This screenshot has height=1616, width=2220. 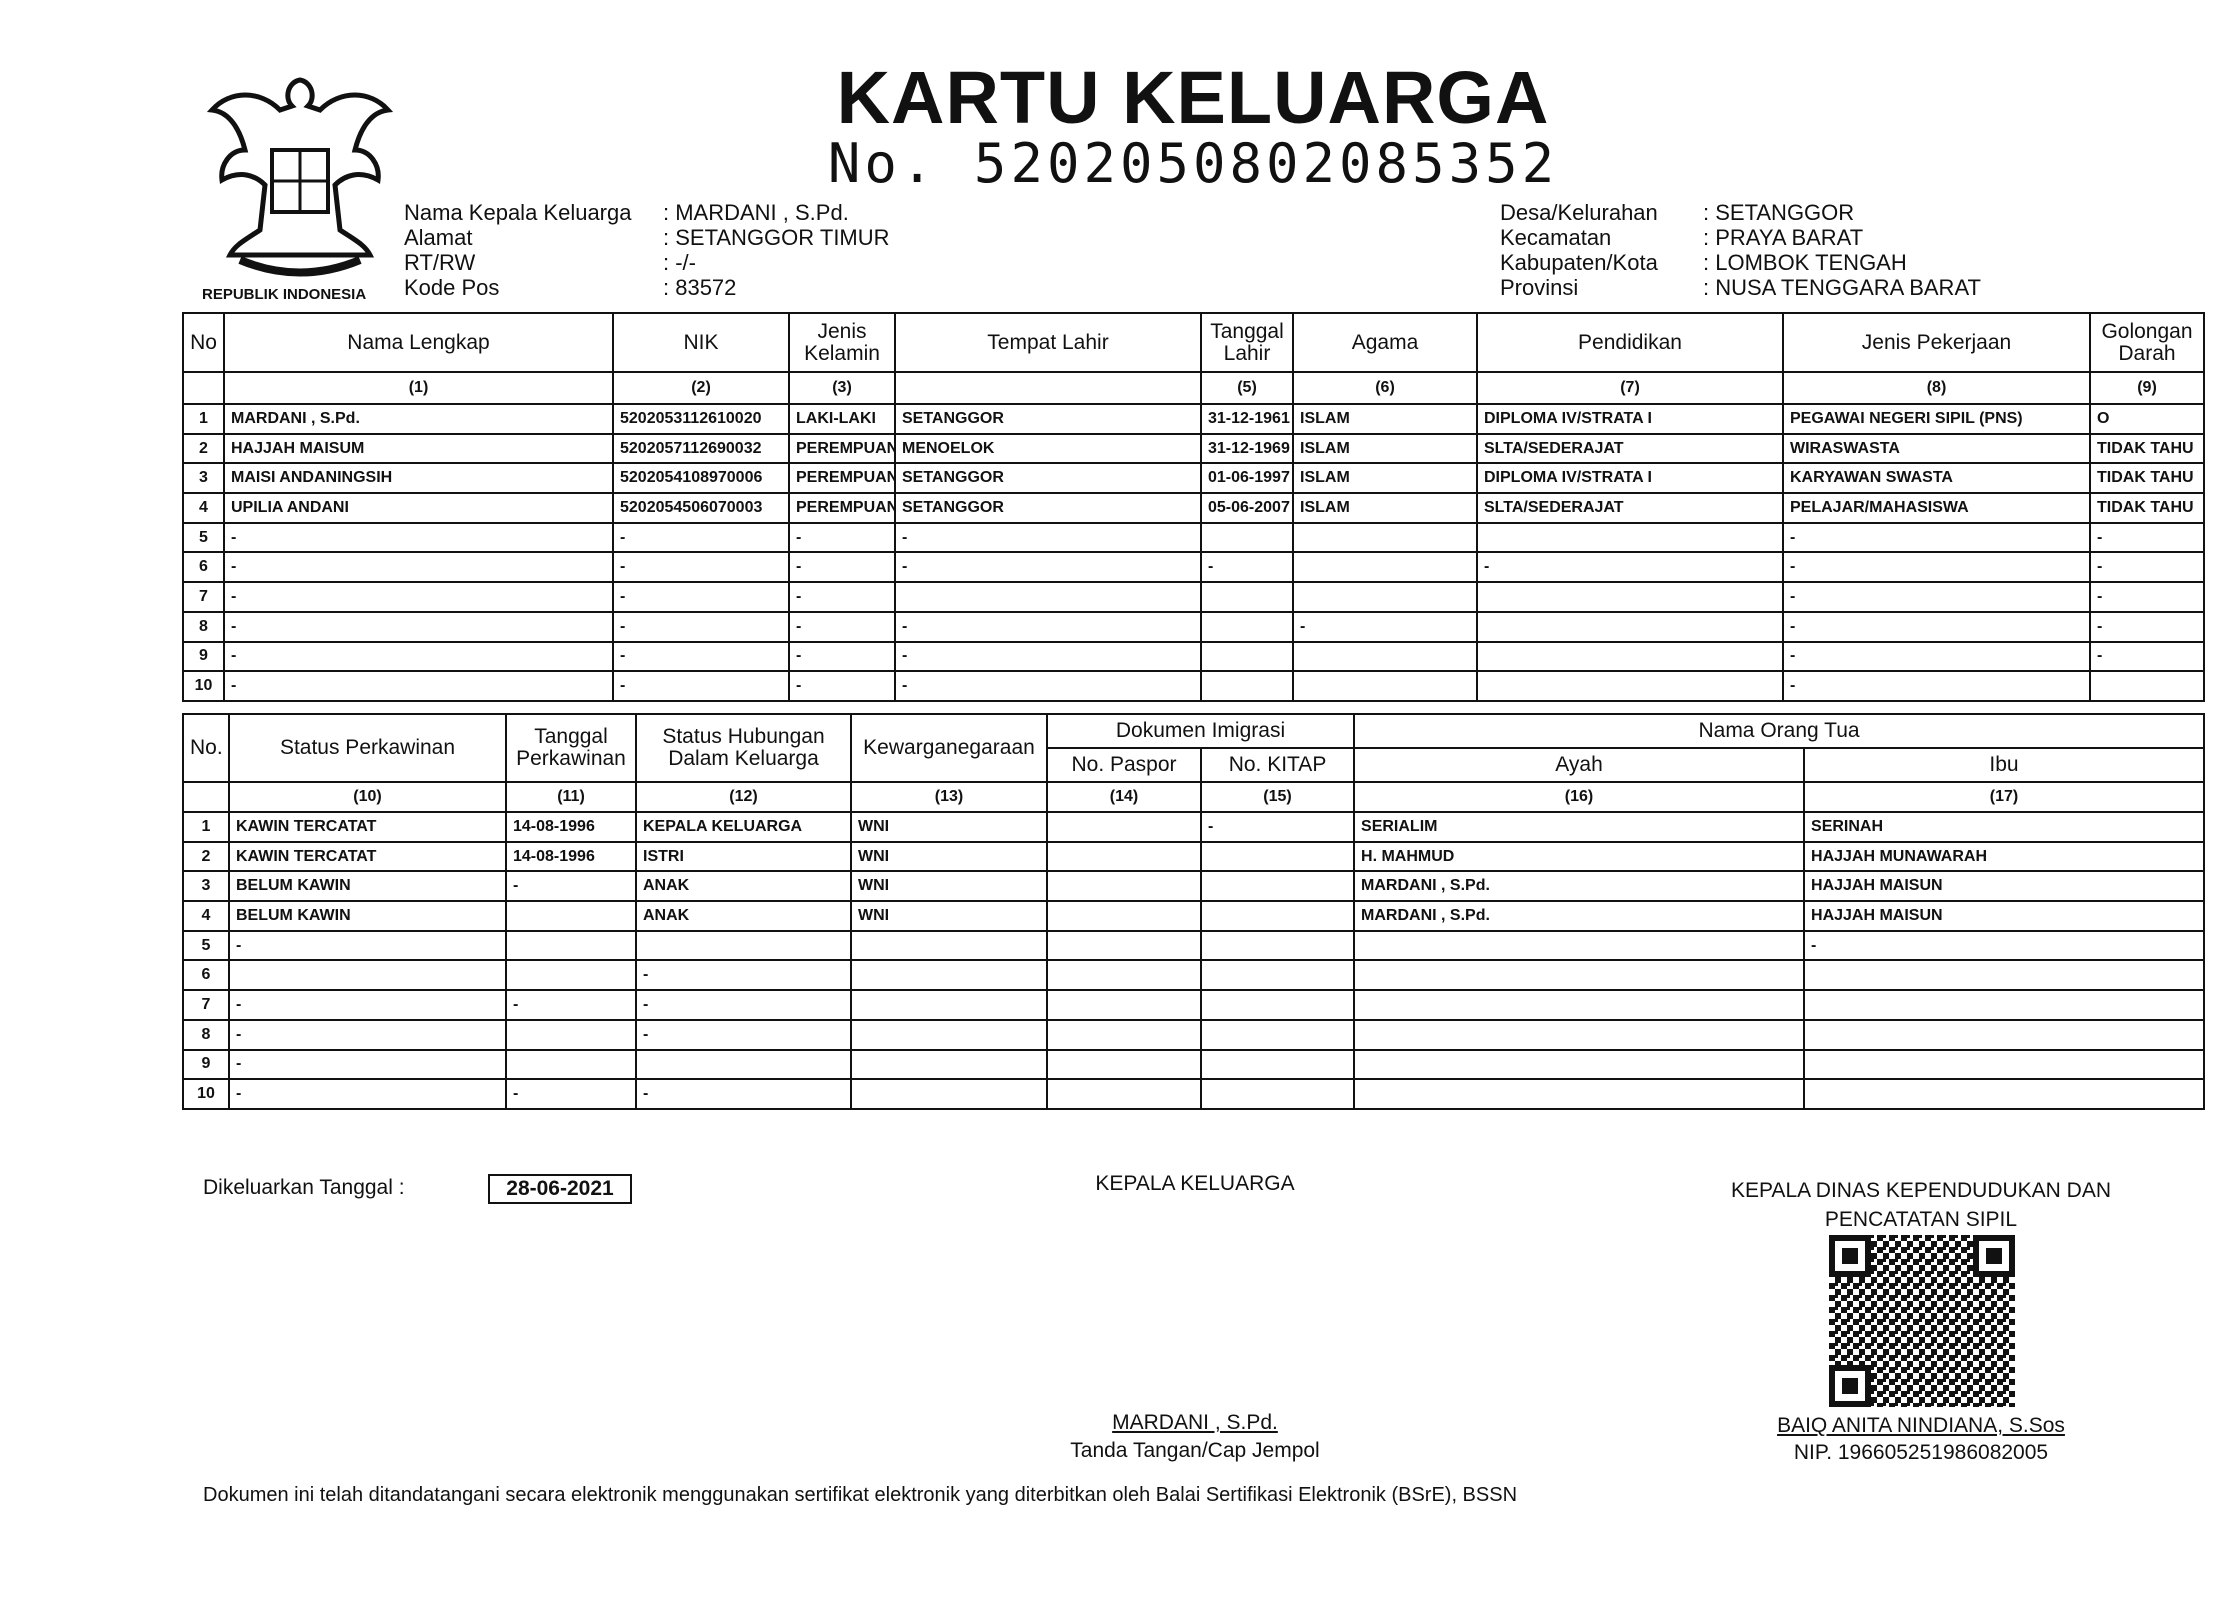 What do you see at coordinates (2004, 916) in the screenshot?
I see `cell: HAJJAH MAISUN` at bounding box center [2004, 916].